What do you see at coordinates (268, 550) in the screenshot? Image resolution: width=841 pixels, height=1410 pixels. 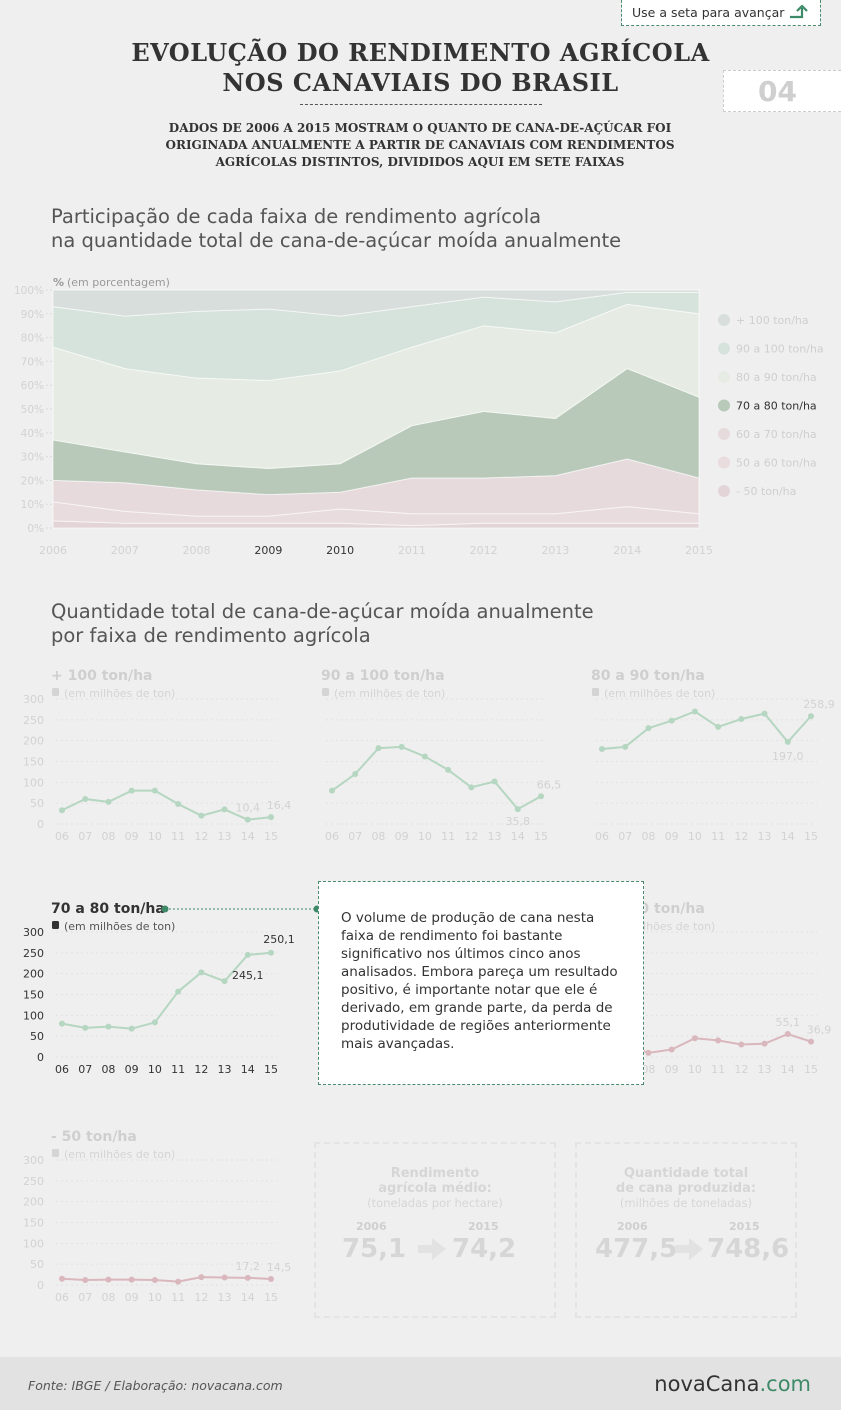 I see `x-tick-label: 2009` at bounding box center [268, 550].